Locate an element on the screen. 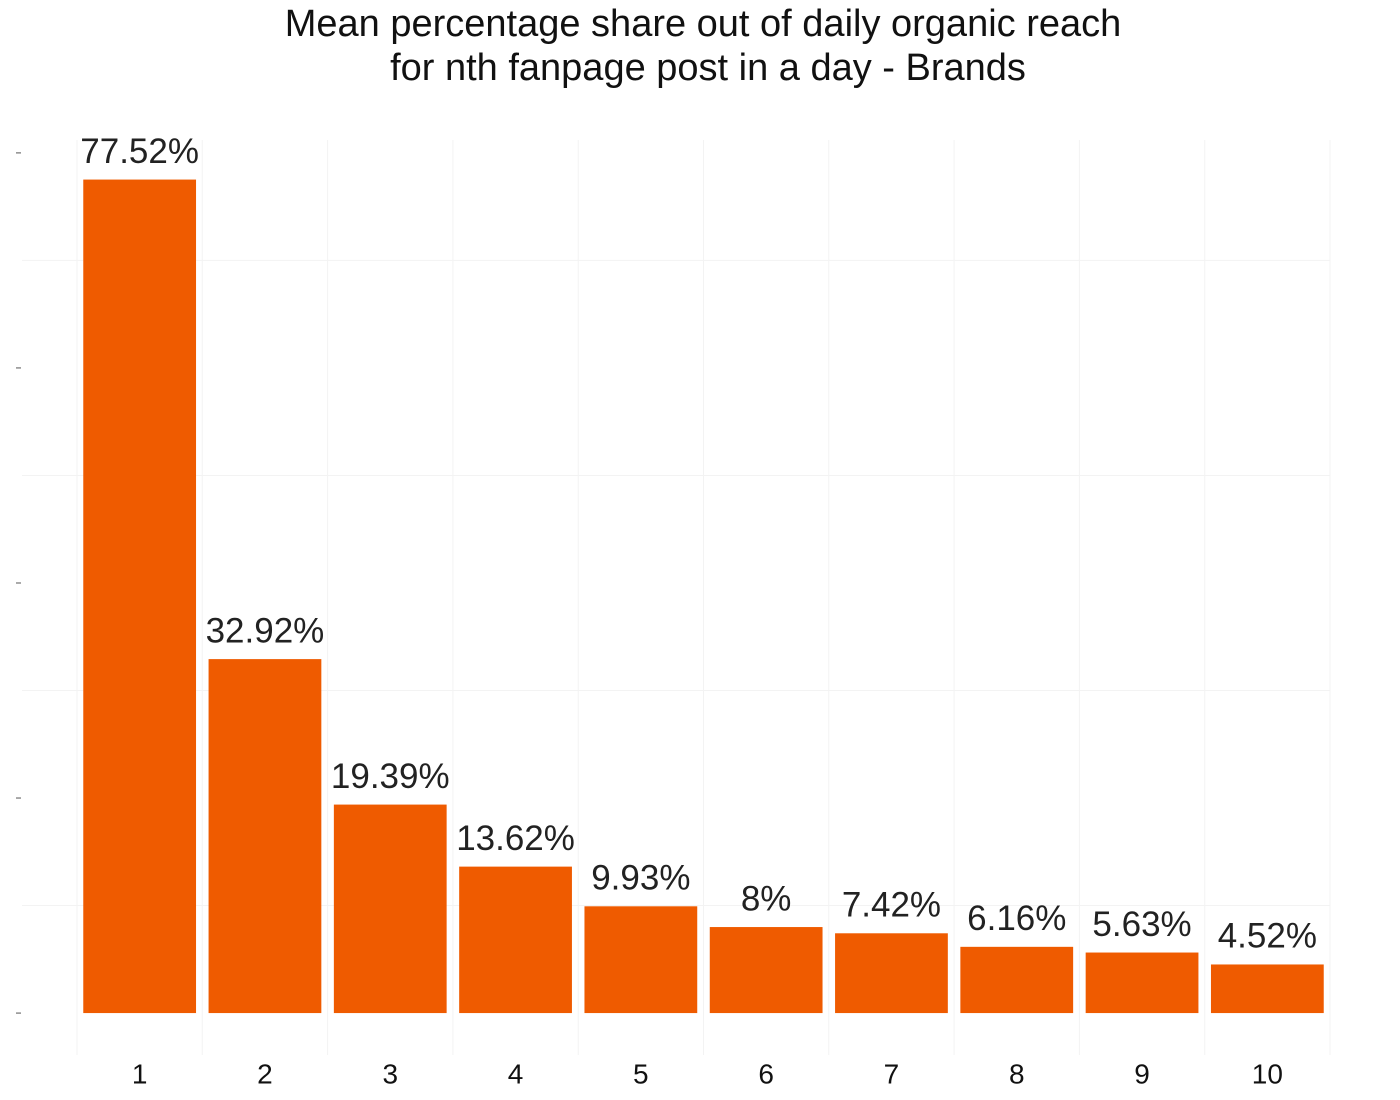  x-tick-label: 10 is located at coordinates (1267, 1073).